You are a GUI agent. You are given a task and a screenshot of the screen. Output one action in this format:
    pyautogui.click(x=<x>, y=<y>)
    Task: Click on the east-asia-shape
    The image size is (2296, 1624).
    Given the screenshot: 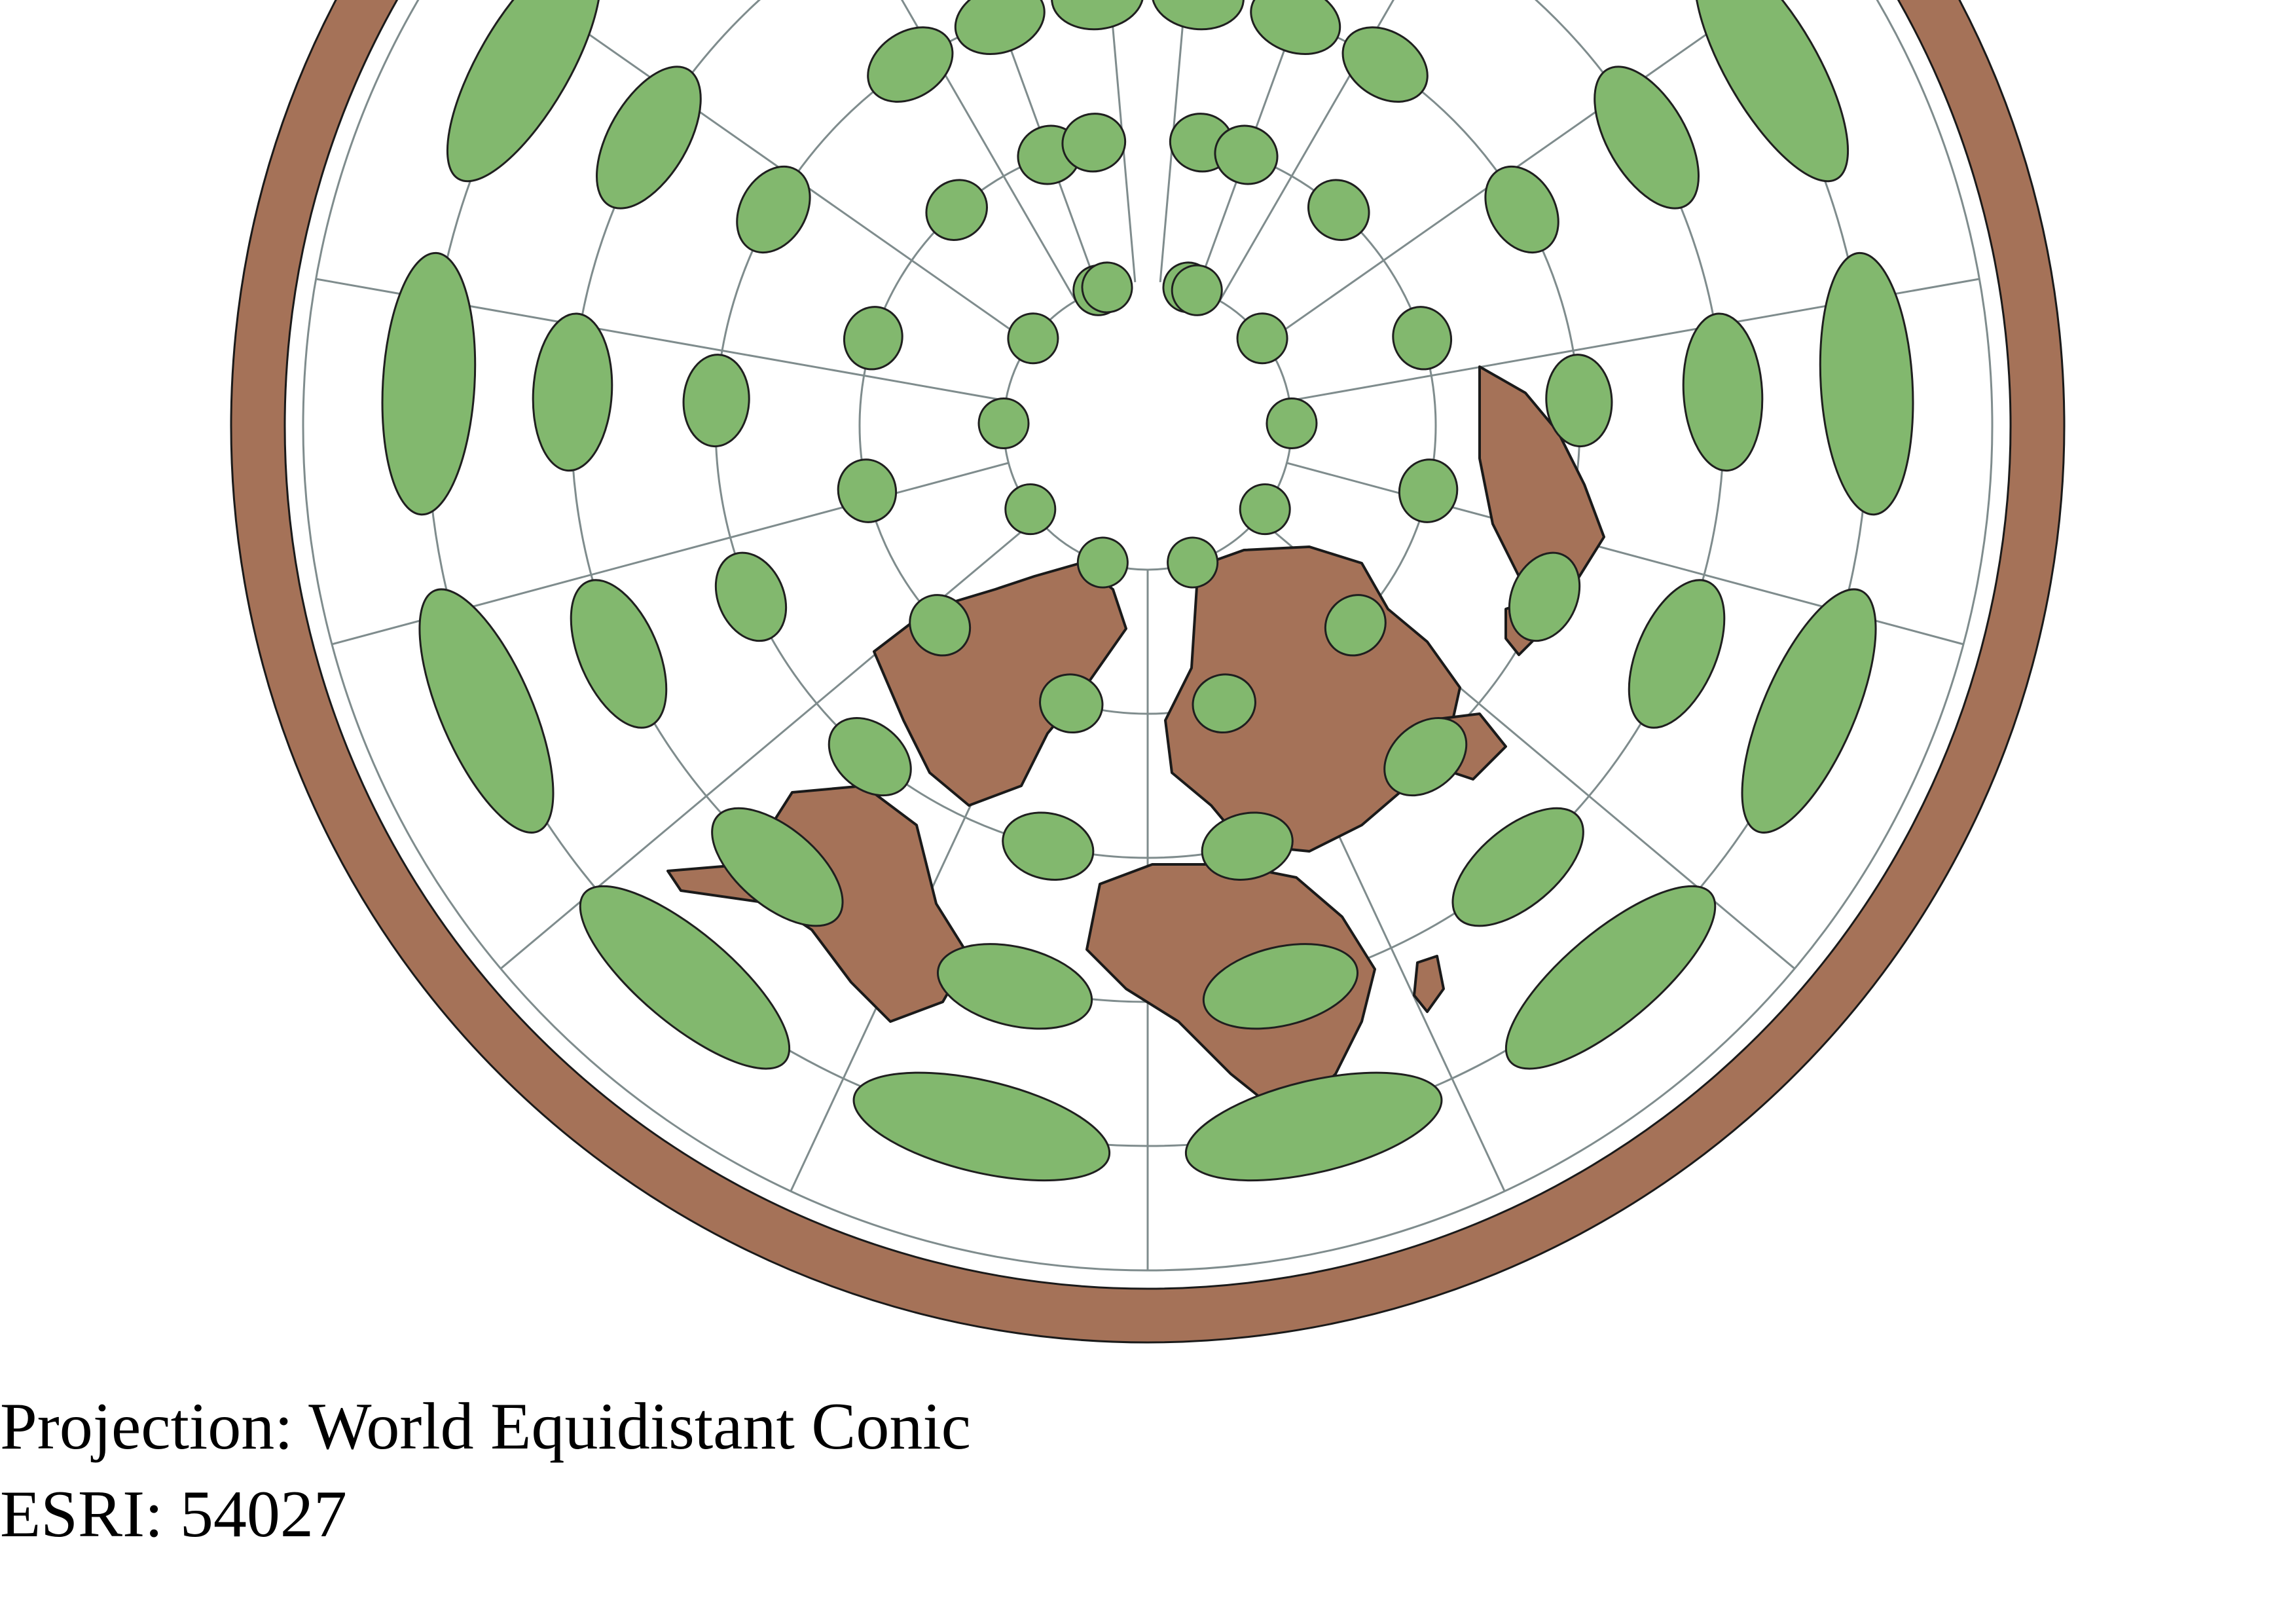 What is the action you would take?
    pyautogui.click(x=1541, y=478)
    